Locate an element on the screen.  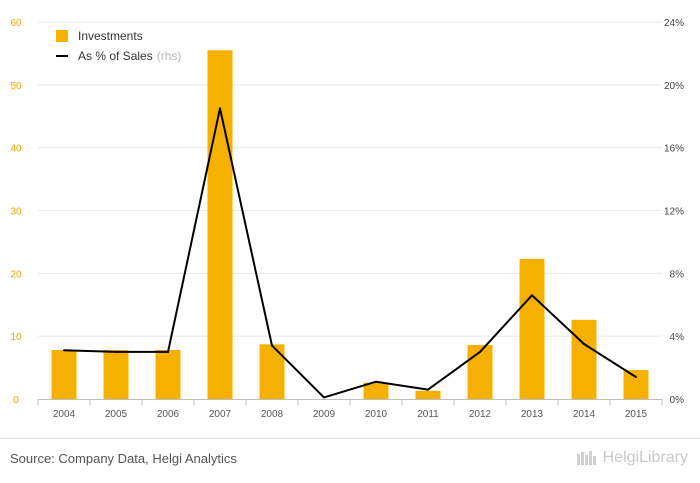
left-tick-label: 50 is located at coordinates (16, 86).